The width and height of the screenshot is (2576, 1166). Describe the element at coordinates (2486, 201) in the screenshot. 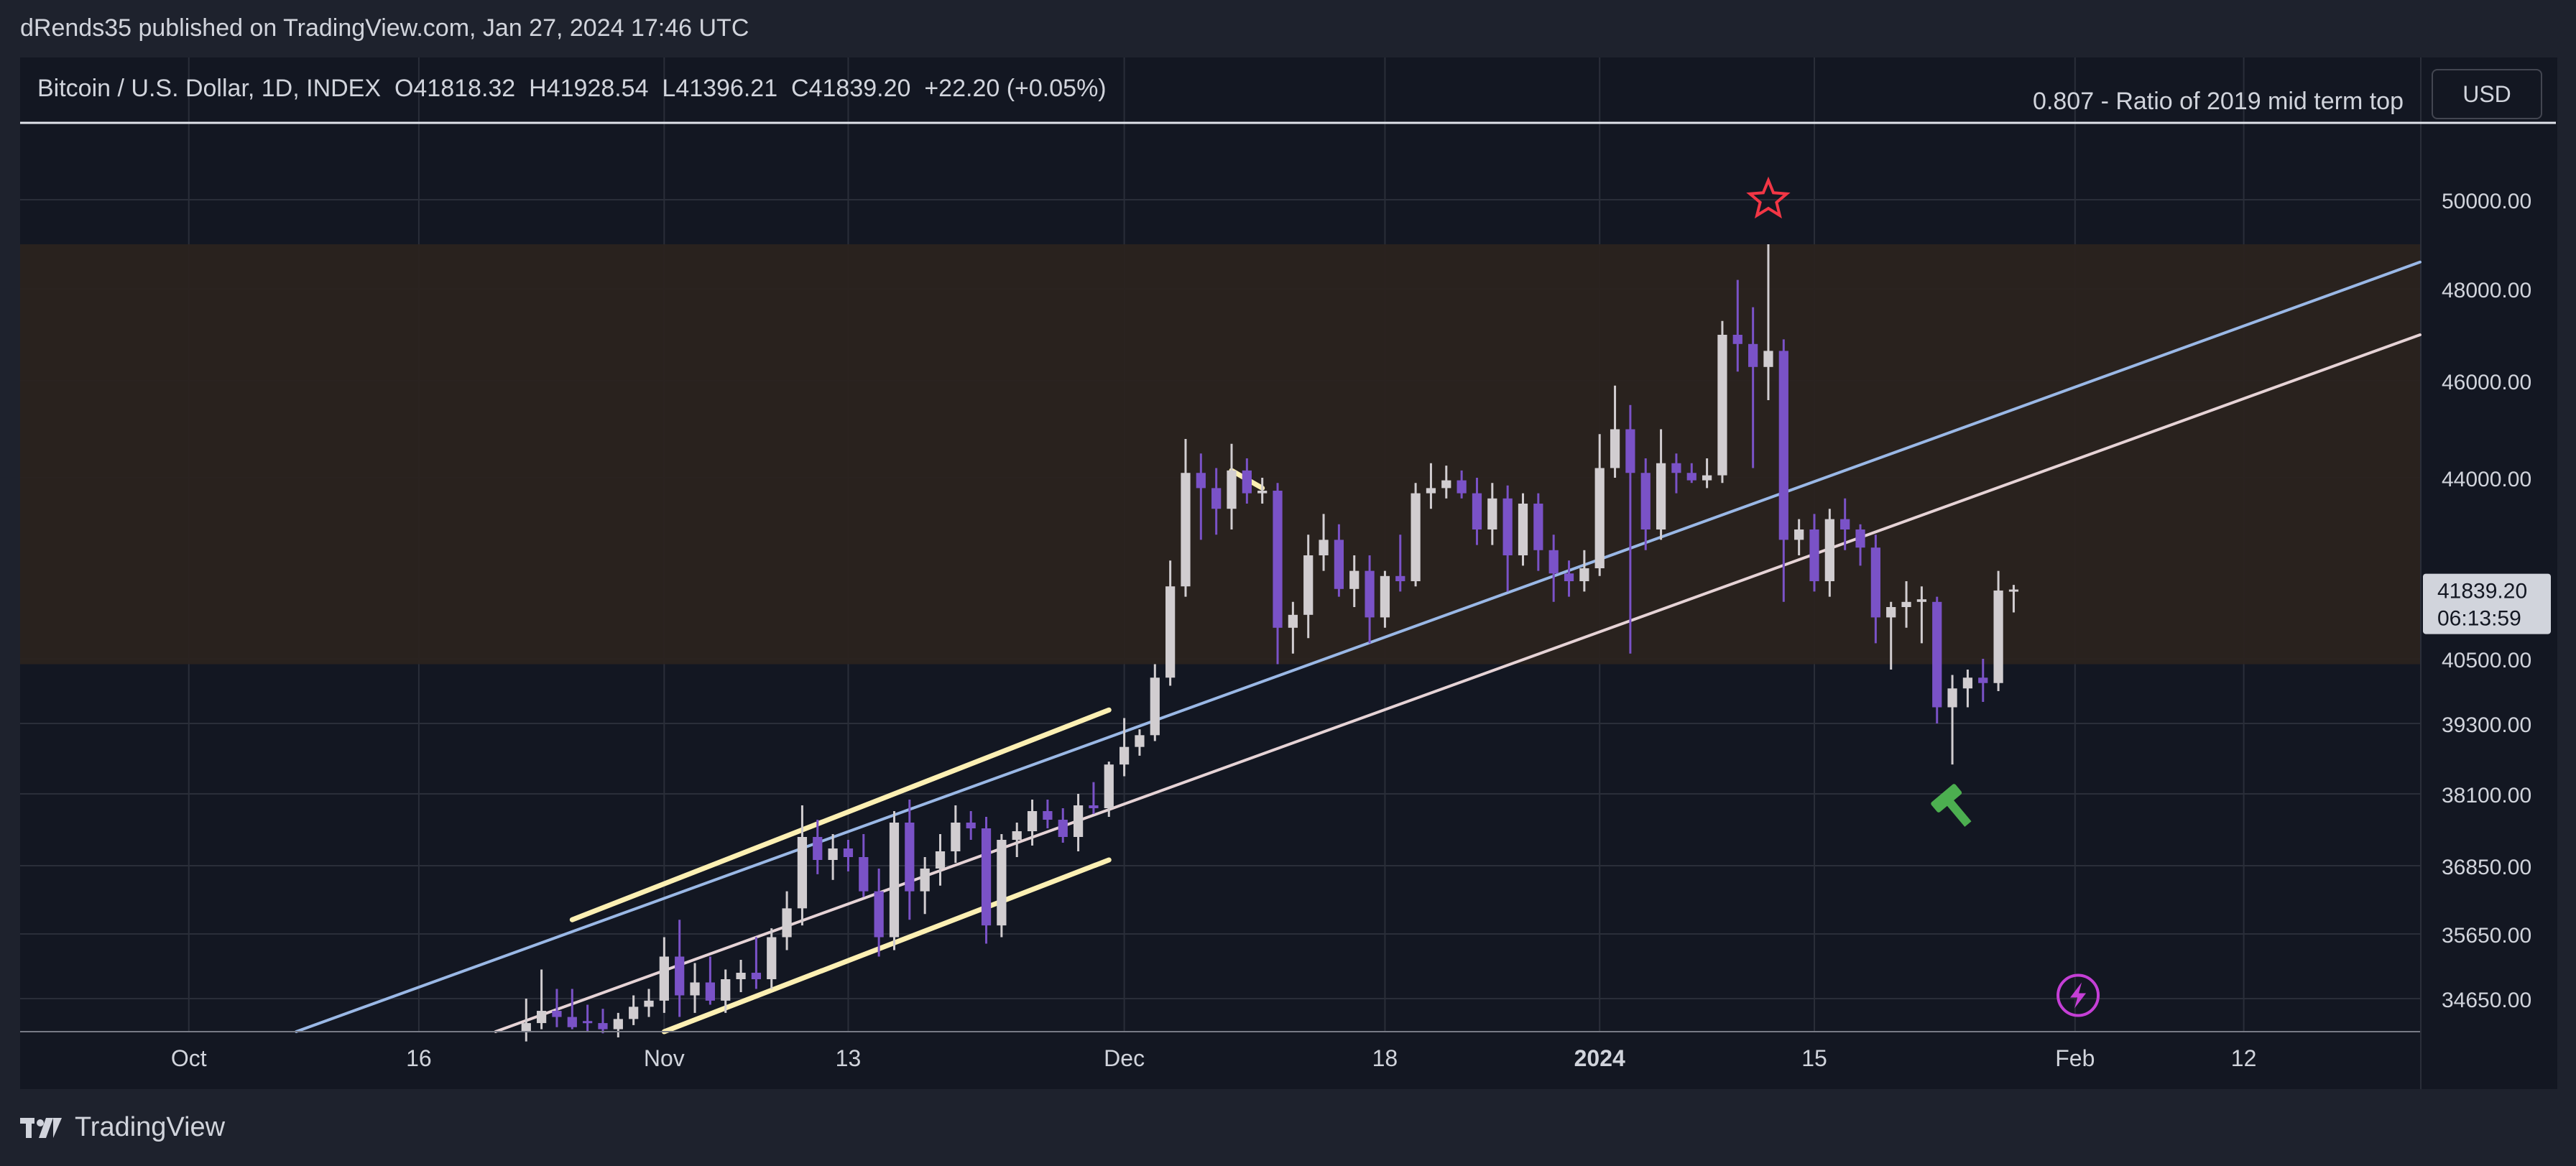

I see `price-tick-label: 50000.00` at that location.